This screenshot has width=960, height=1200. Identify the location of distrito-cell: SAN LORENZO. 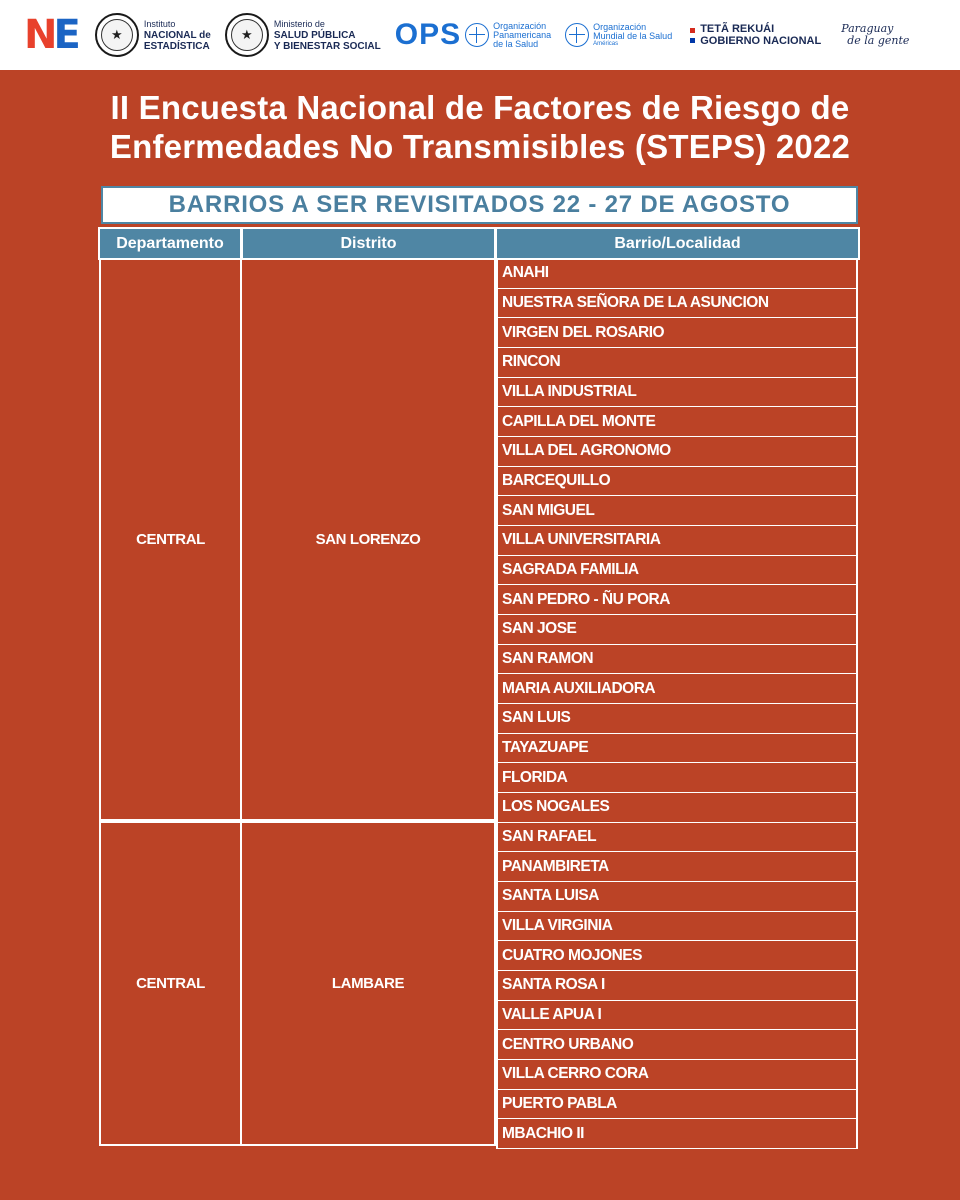
(368, 539).